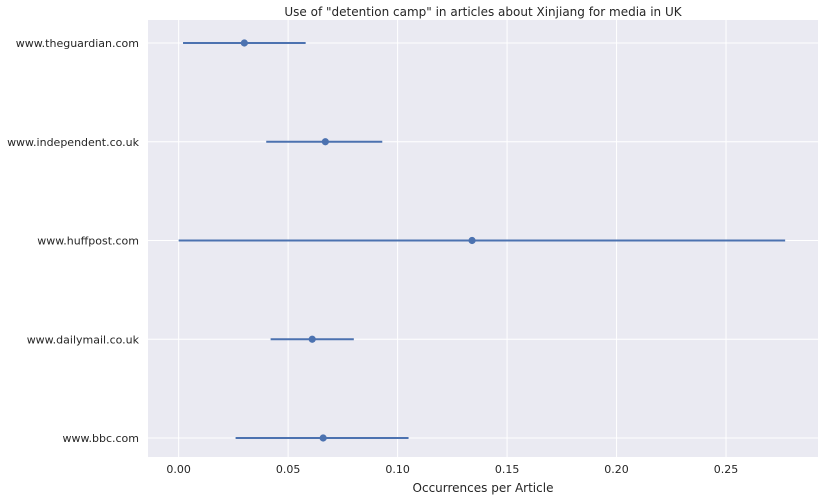 This screenshot has width=825, height=501. What do you see at coordinates (77, 43) in the screenshot?
I see `y-tick-label: www.theguardian.com` at bounding box center [77, 43].